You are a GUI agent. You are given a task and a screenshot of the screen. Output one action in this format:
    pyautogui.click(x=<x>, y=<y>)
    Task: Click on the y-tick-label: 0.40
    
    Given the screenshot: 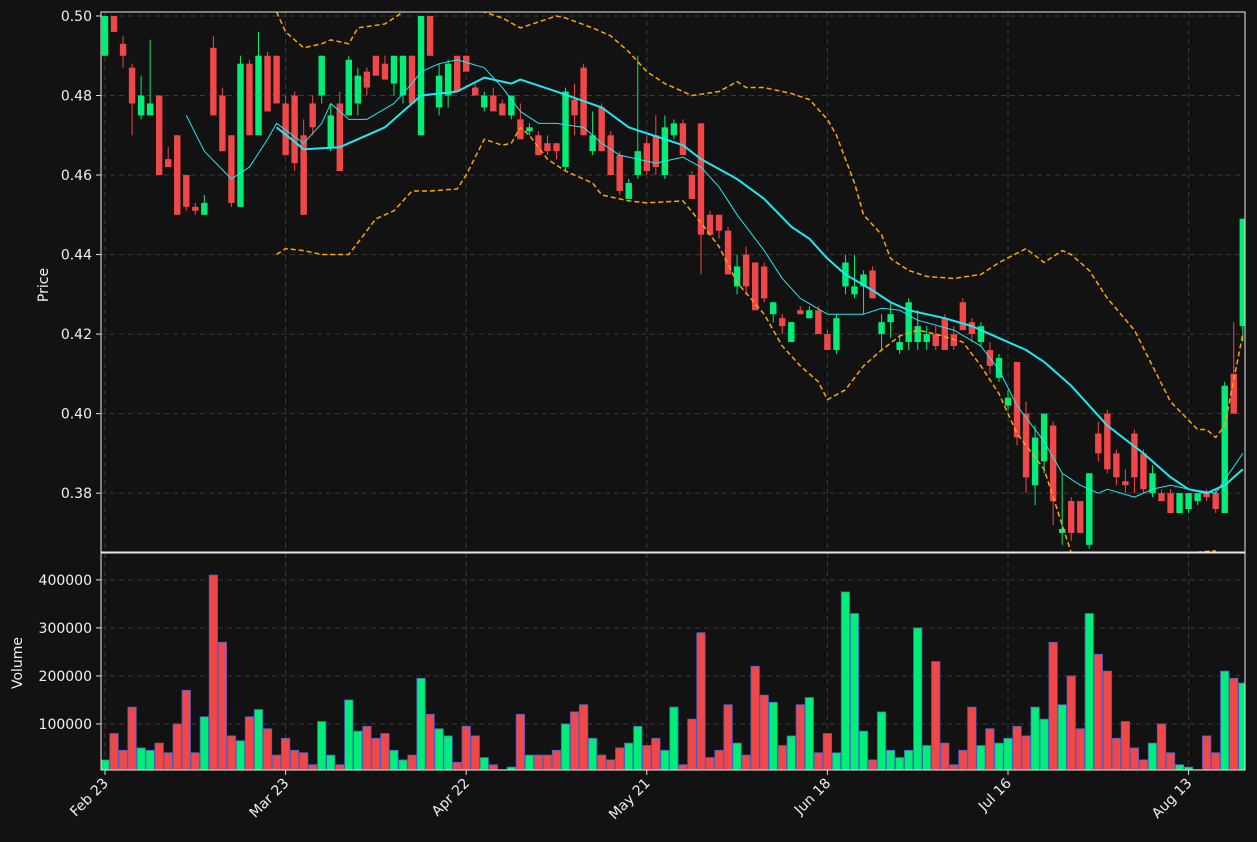 What is the action you would take?
    pyautogui.click(x=76, y=415)
    